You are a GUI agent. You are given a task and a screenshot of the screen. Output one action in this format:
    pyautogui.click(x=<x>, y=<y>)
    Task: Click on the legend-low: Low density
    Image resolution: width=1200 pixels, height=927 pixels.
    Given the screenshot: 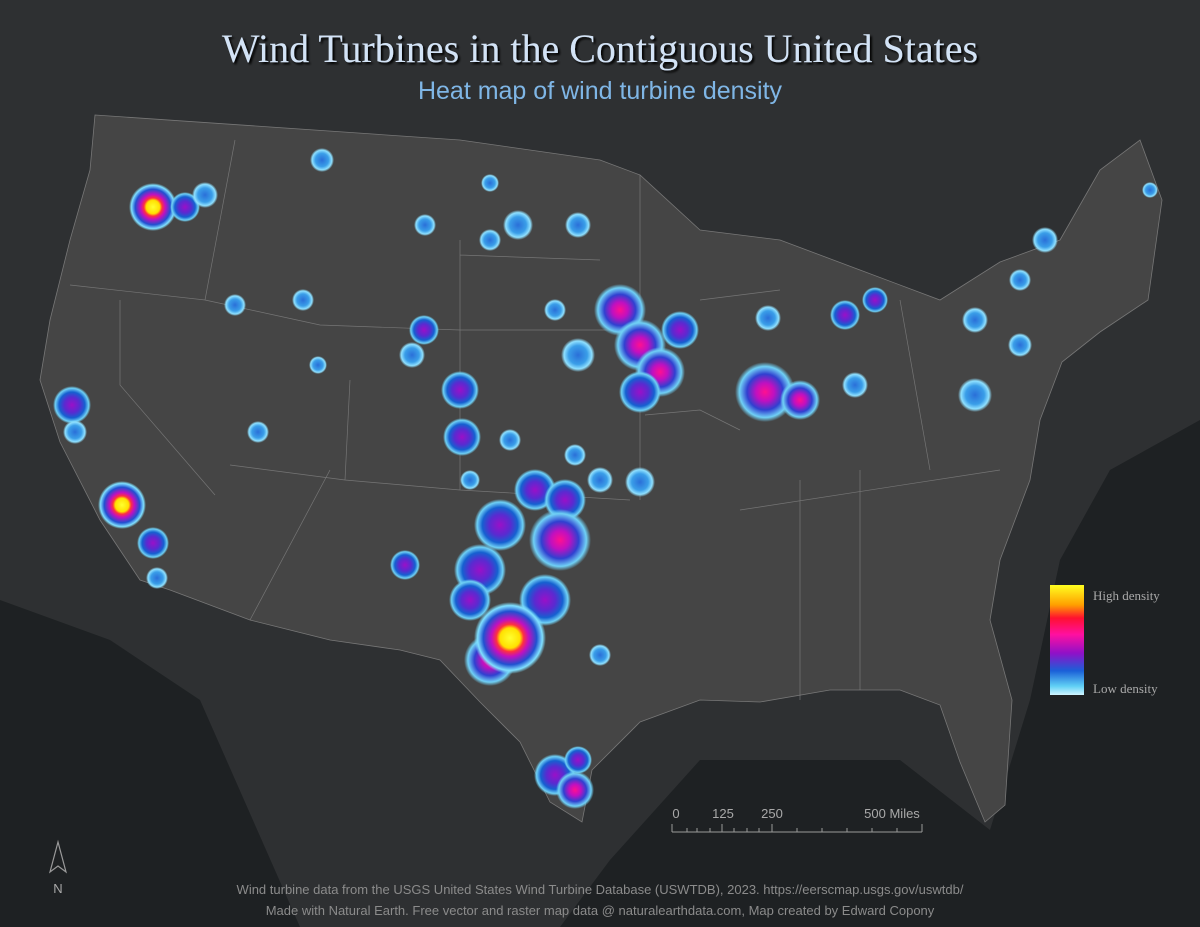 What is the action you would take?
    pyautogui.click(x=1125, y=688)
    